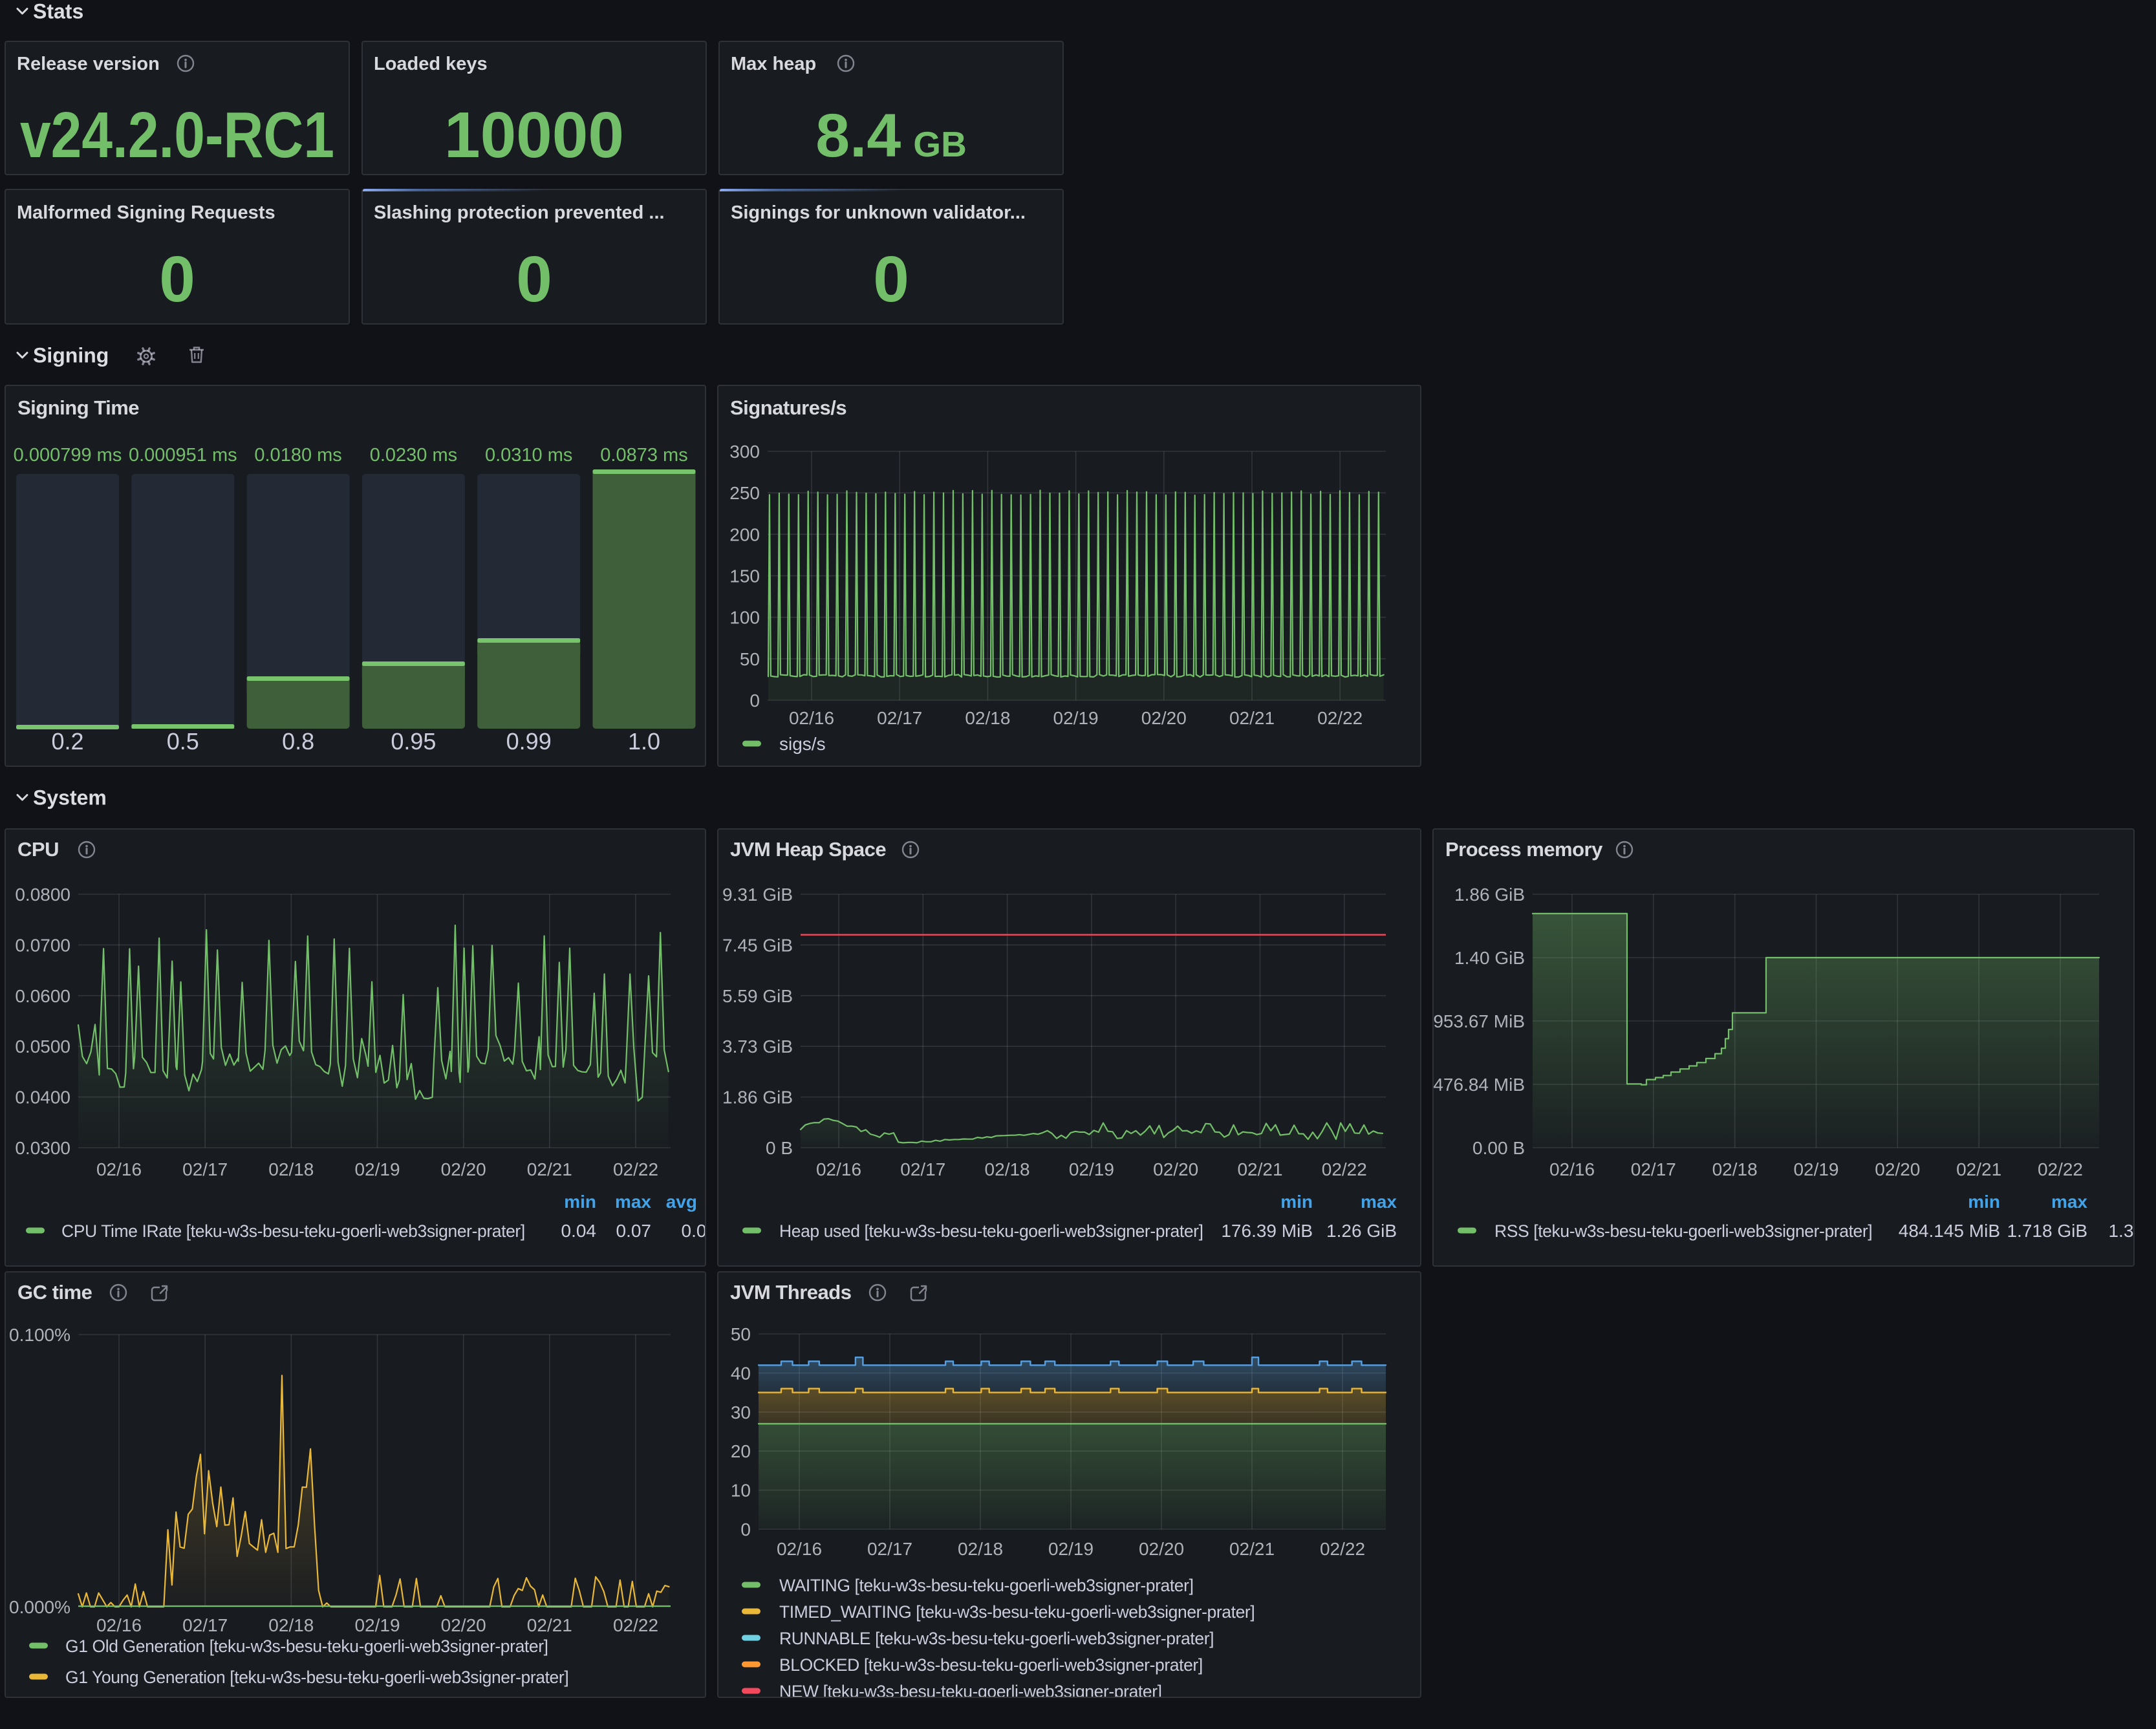 Image resolution: width=2156 pixels, height=1729 pixels. Describe the element at coordinates (177, 135) in the screenshot. I see `svg-text: v24.2.0-RC1` at that location.